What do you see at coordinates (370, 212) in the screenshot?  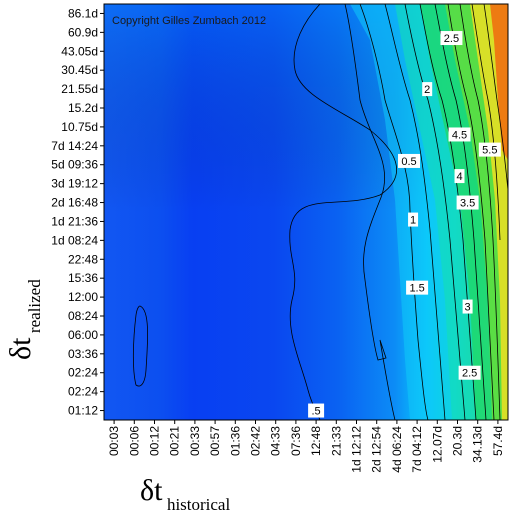 I see `contour-1-line` at bounding box center [370, 212].